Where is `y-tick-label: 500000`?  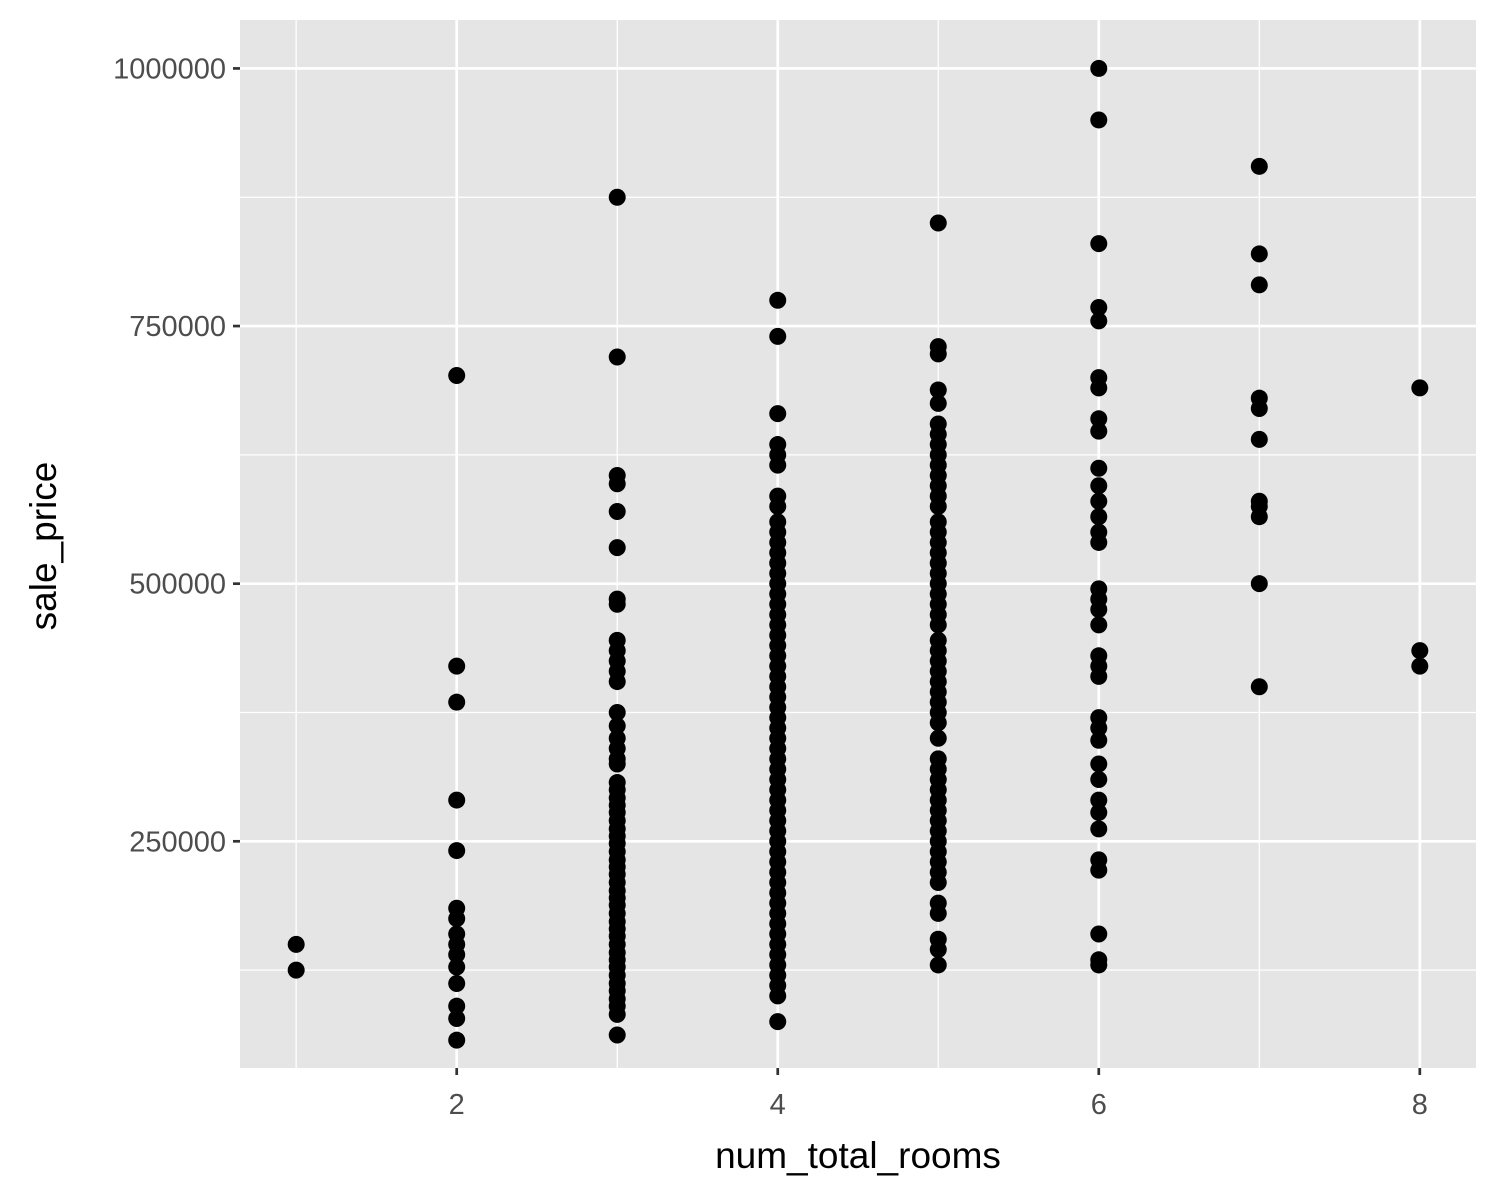
y-tick-label: 500000 is located at coordinates (177, 585).